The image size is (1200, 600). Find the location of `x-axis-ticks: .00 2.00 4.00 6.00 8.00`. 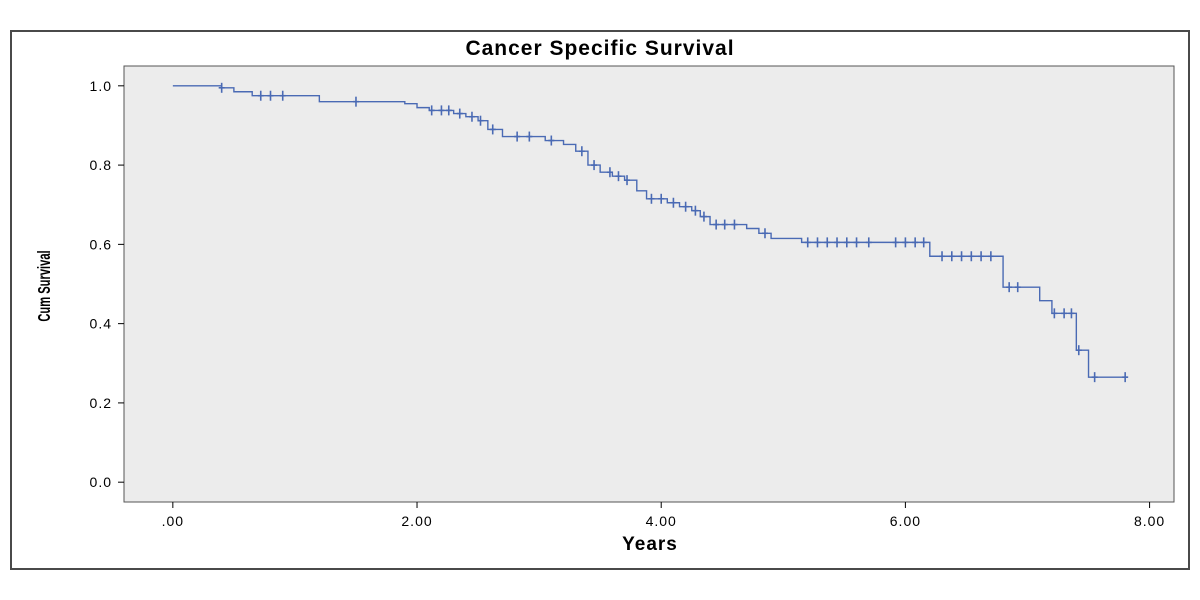

x-axis-ticks: .00 2.00 4.00 6.00 8.00 is located at coordinates (663, 515).